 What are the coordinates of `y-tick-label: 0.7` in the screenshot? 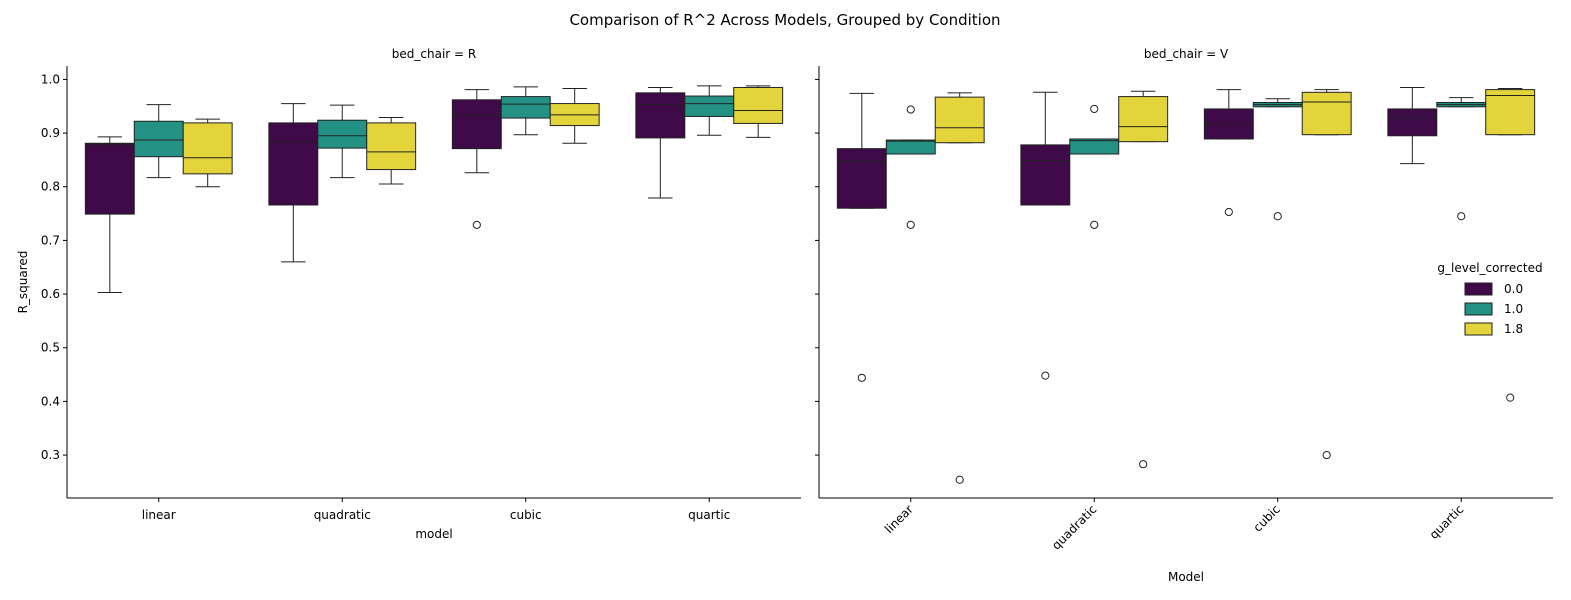 It's located at (50, 240).